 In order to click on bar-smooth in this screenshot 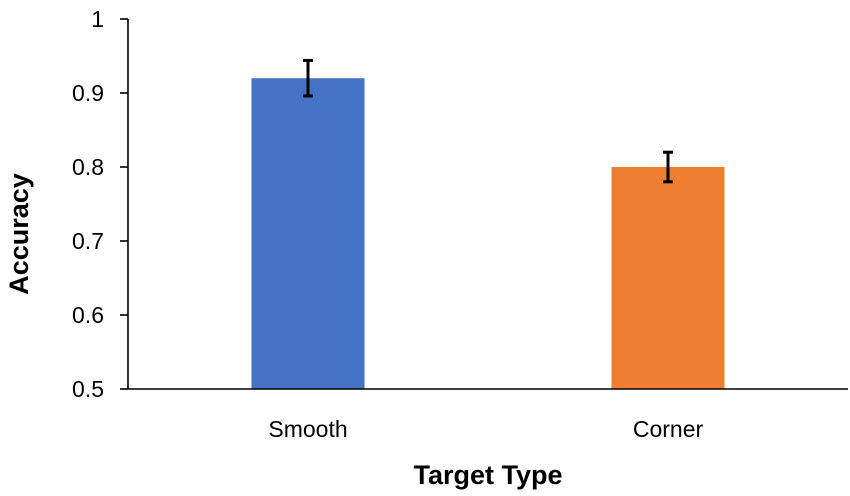, I will do `click(308, 233)`.